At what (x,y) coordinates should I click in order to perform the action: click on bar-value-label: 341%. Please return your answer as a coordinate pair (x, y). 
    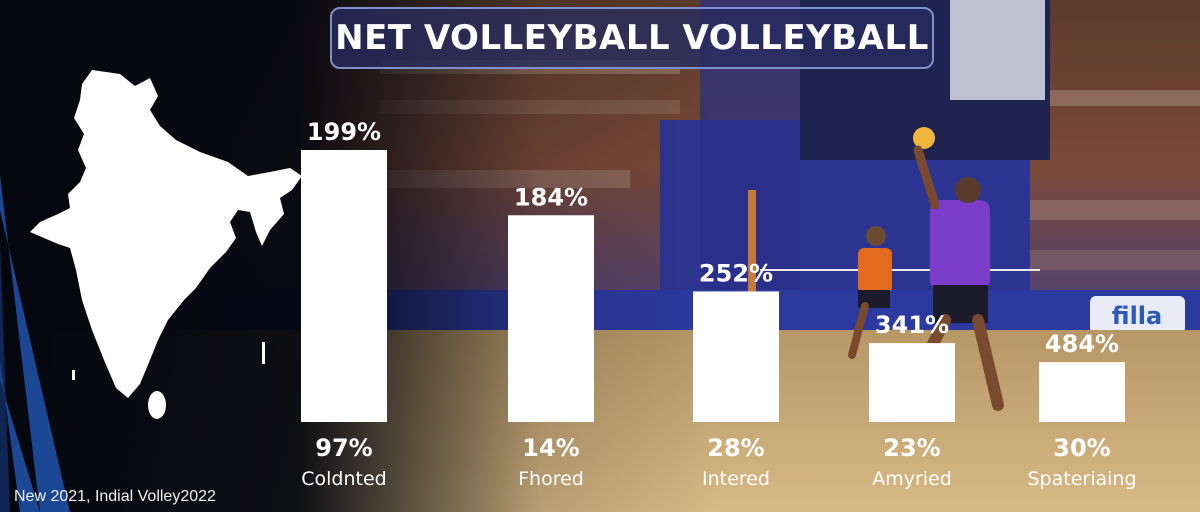
    Looking at the image, I should click on (912, 325).